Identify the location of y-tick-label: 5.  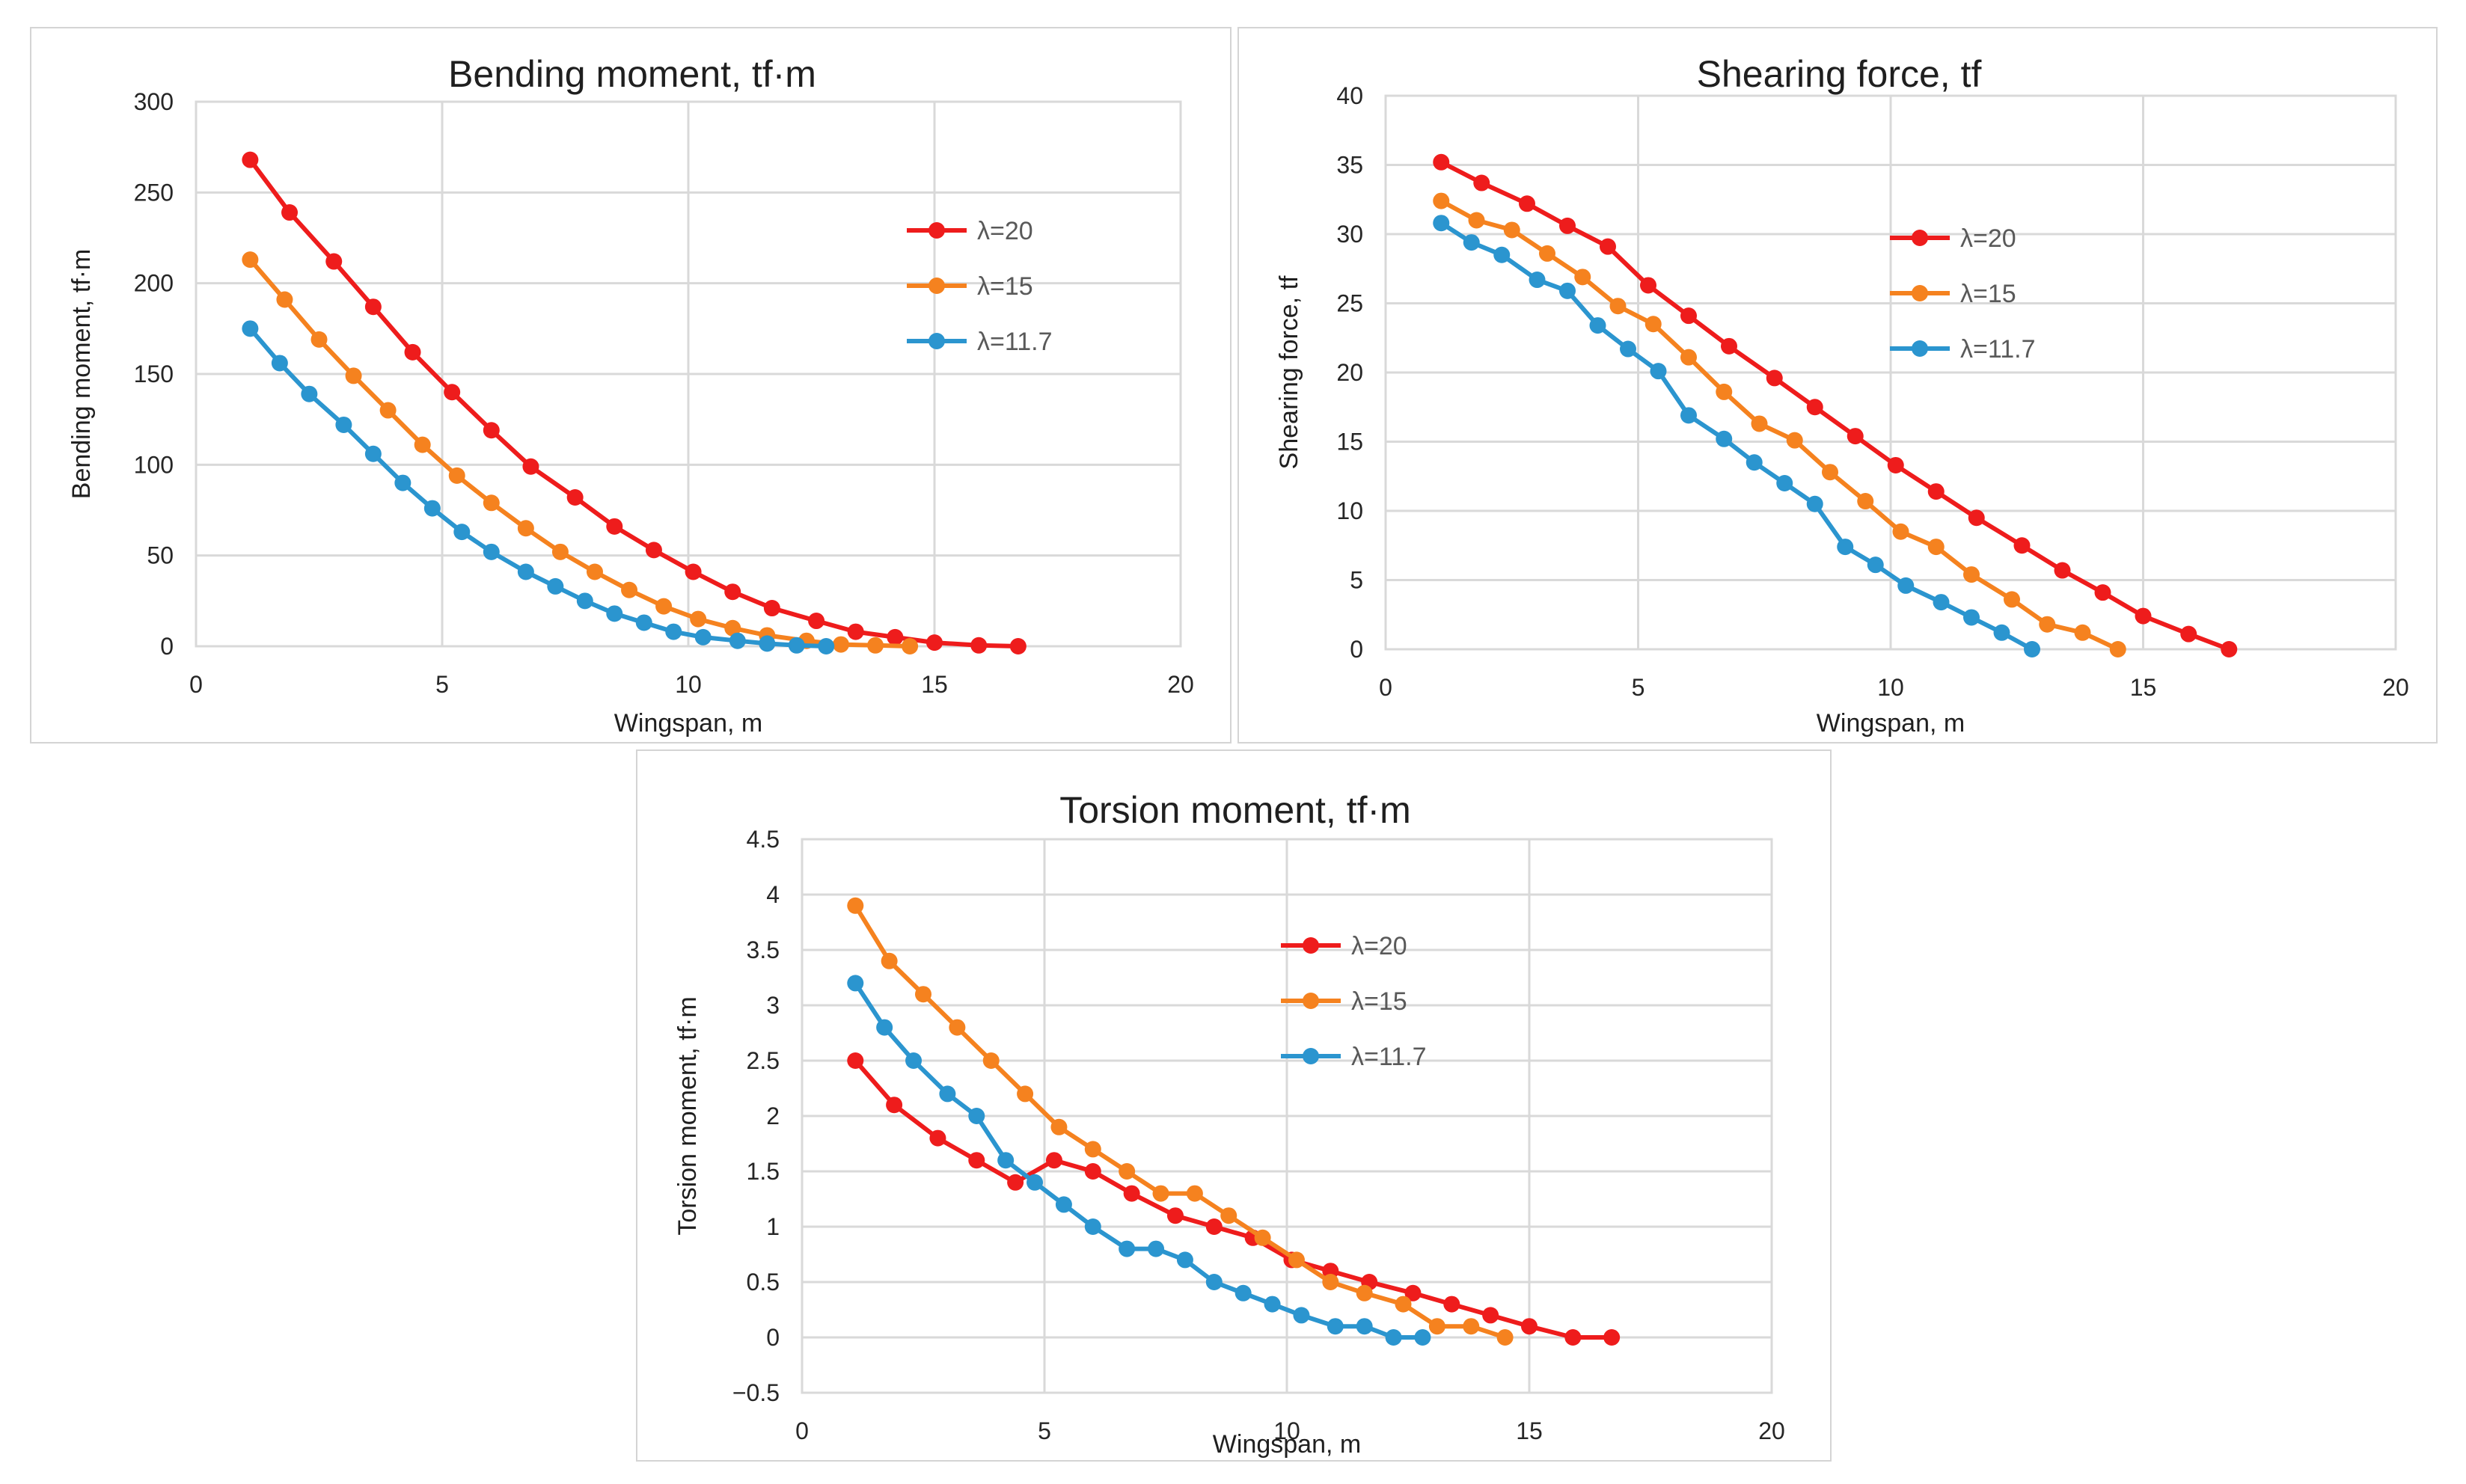
(1356, 580).